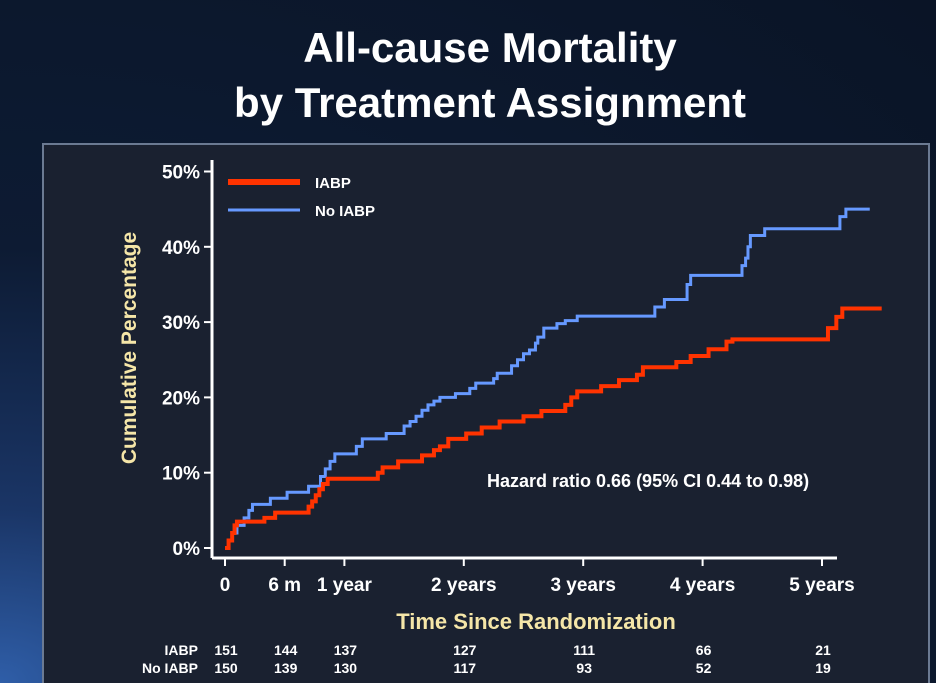 The width and height of the screenshot is (936, 683). I want to click on y-tick-label: 10%, so click(181, 474).